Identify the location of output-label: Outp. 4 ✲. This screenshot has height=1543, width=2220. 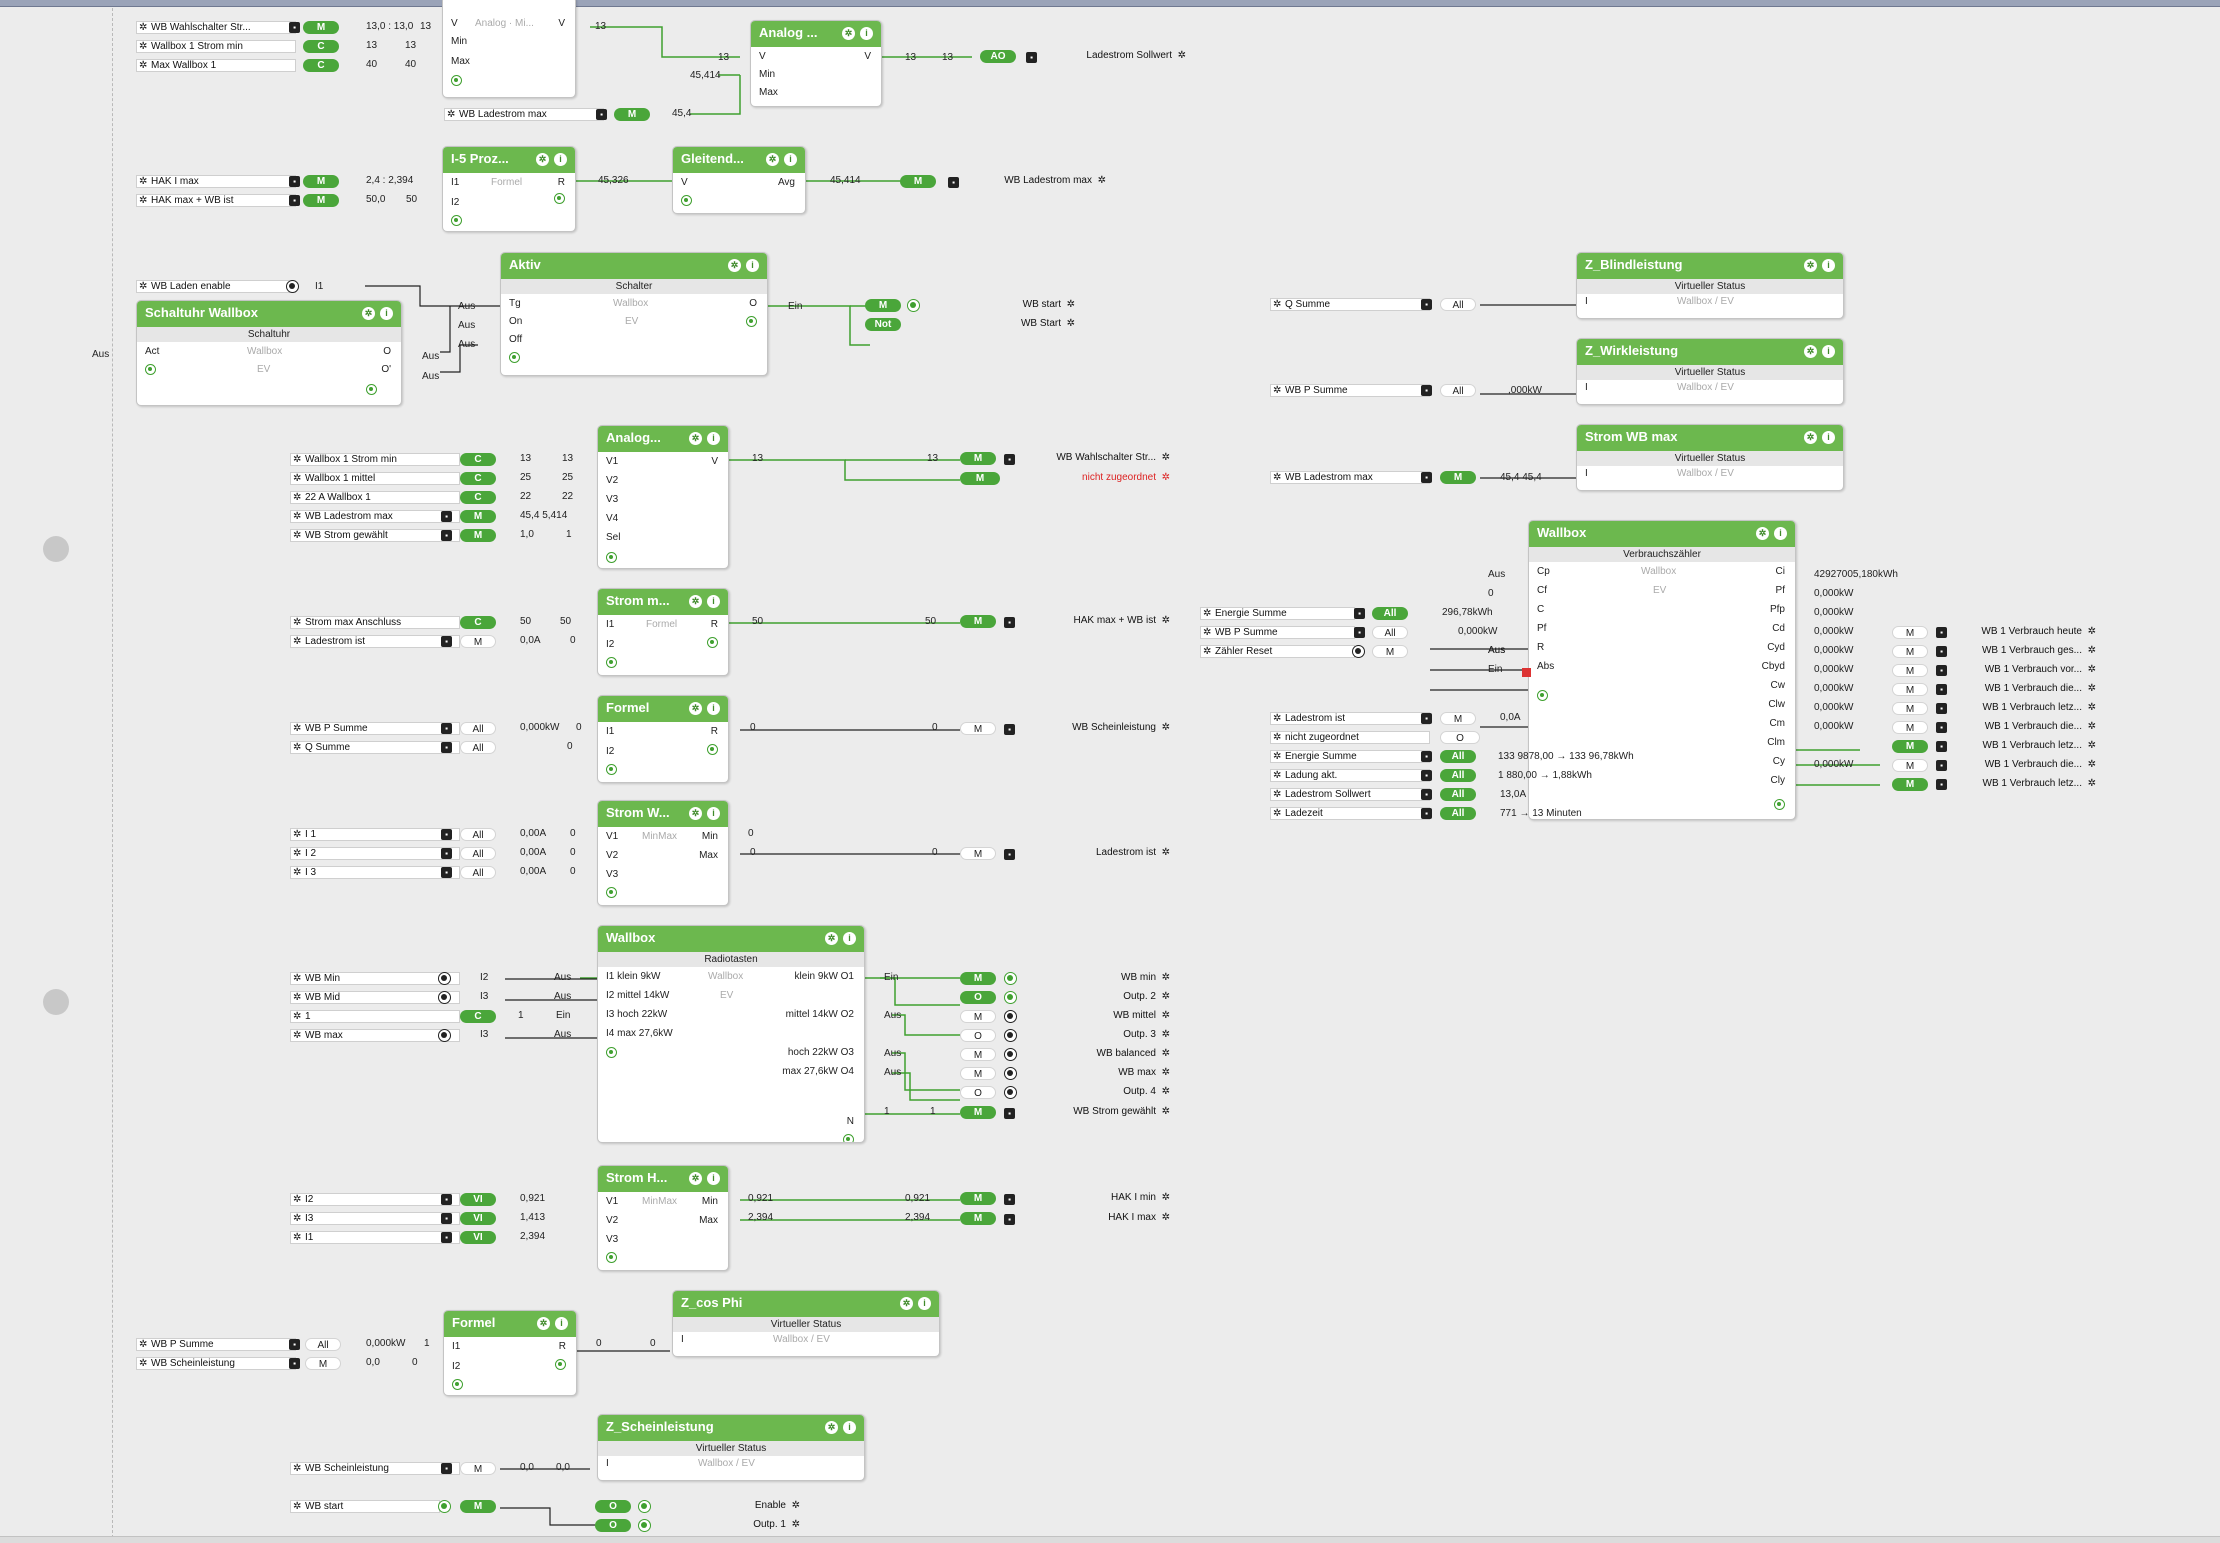
(1095, 1092).